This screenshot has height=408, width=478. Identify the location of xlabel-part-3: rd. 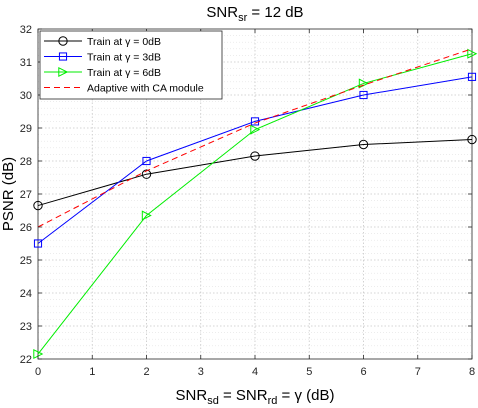
(273, 401).